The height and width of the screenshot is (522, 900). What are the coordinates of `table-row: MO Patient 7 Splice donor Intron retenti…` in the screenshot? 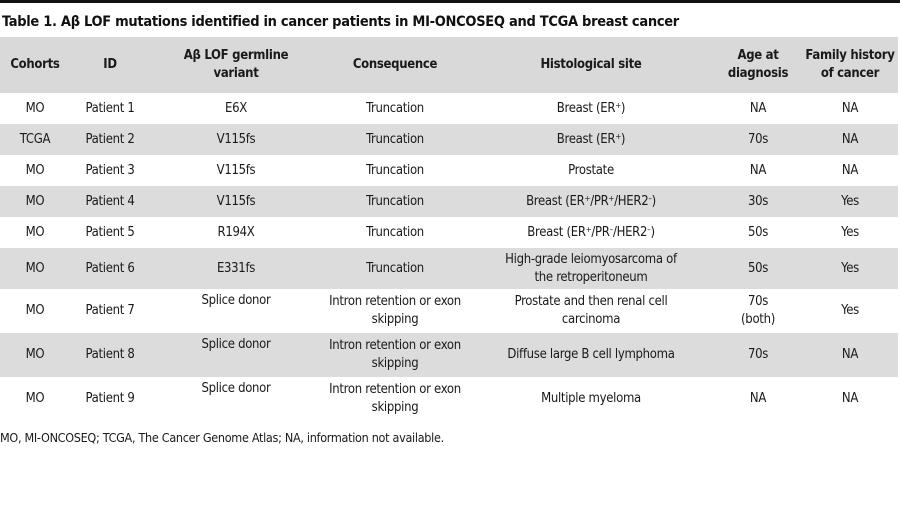 It's located at (449, 311).